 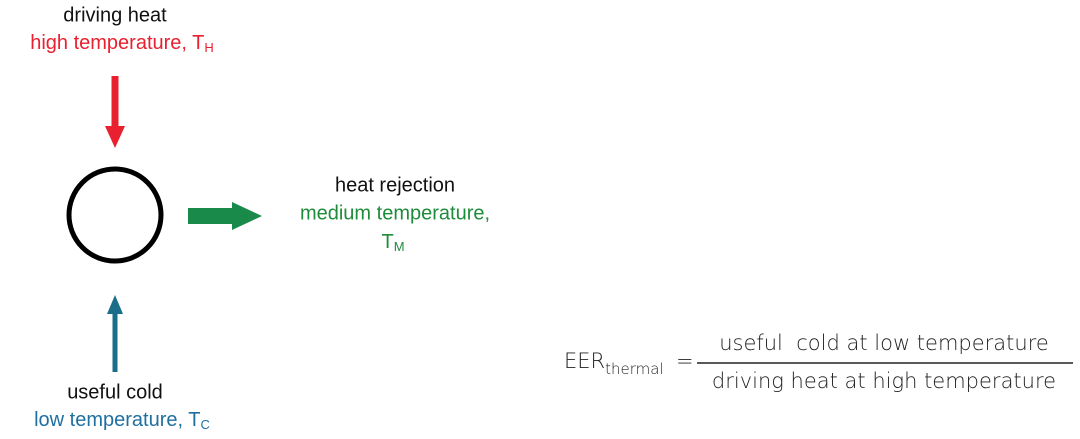 I want to click on formula-equals: =, so click(x=685, y=361).